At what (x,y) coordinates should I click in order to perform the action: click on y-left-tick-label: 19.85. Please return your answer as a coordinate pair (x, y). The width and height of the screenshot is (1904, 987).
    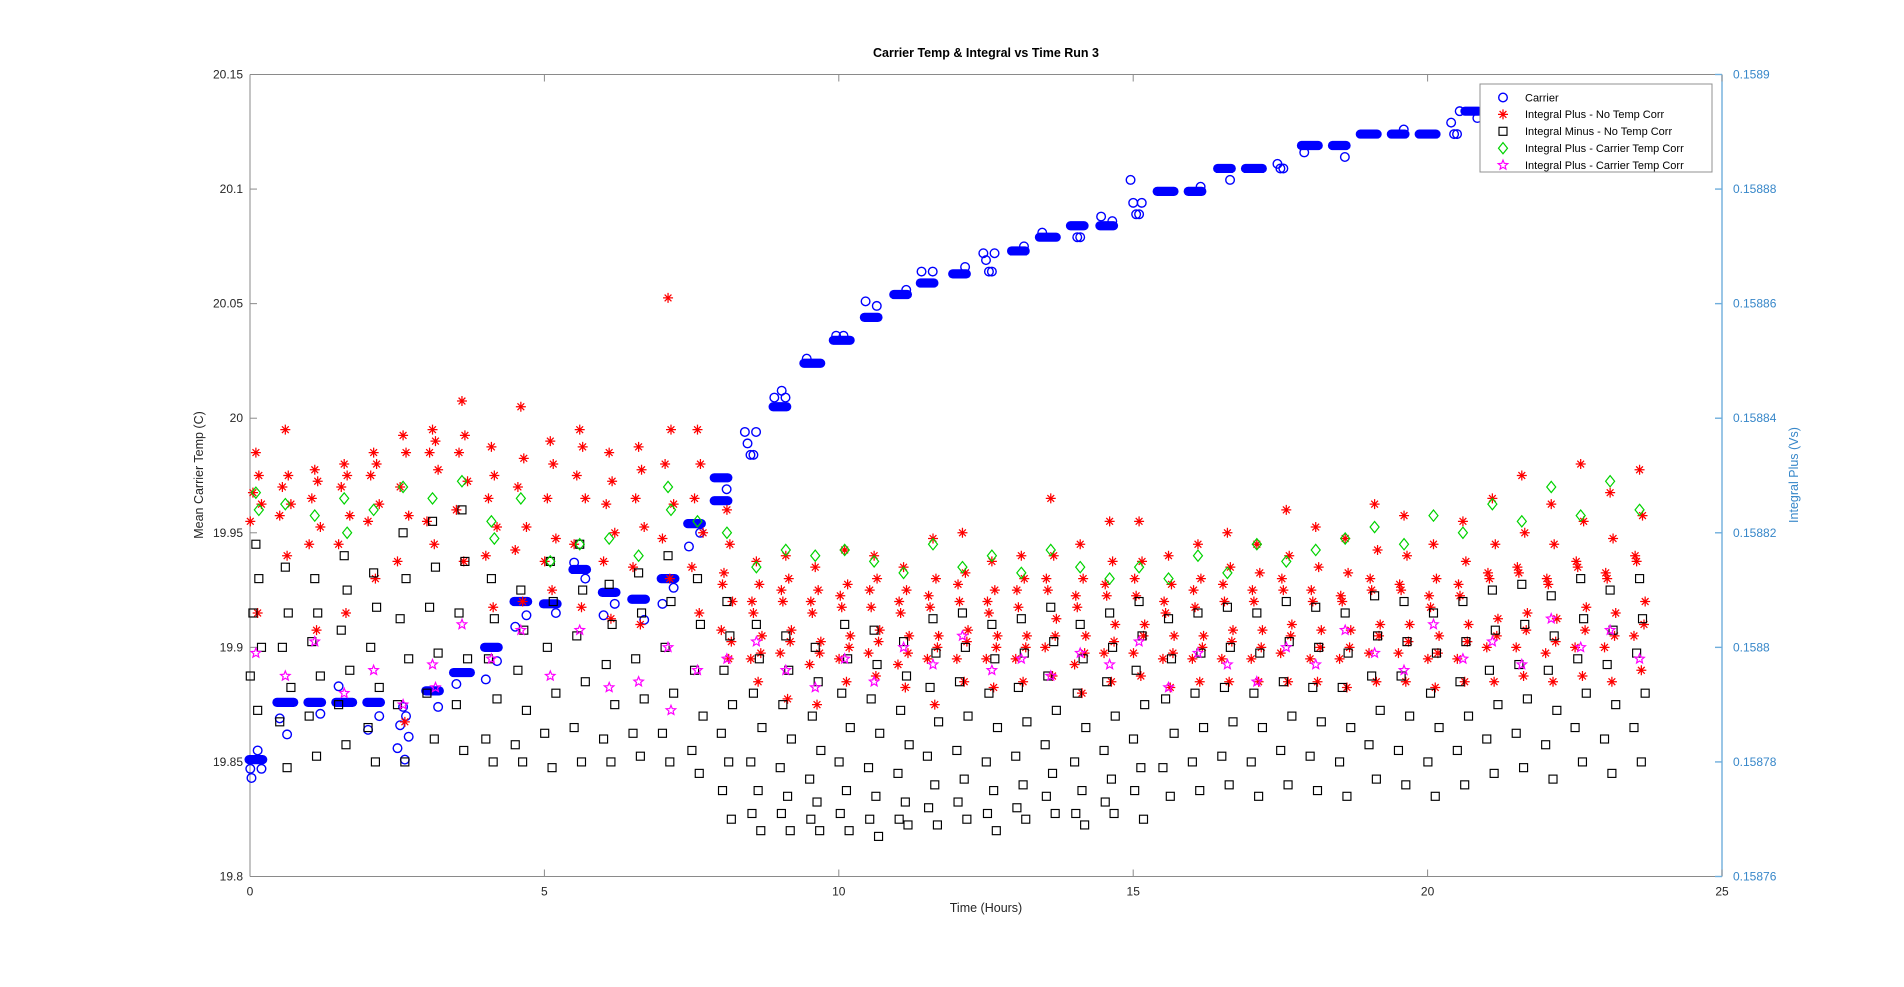
    Looking at the image, I should click on (228, 762).